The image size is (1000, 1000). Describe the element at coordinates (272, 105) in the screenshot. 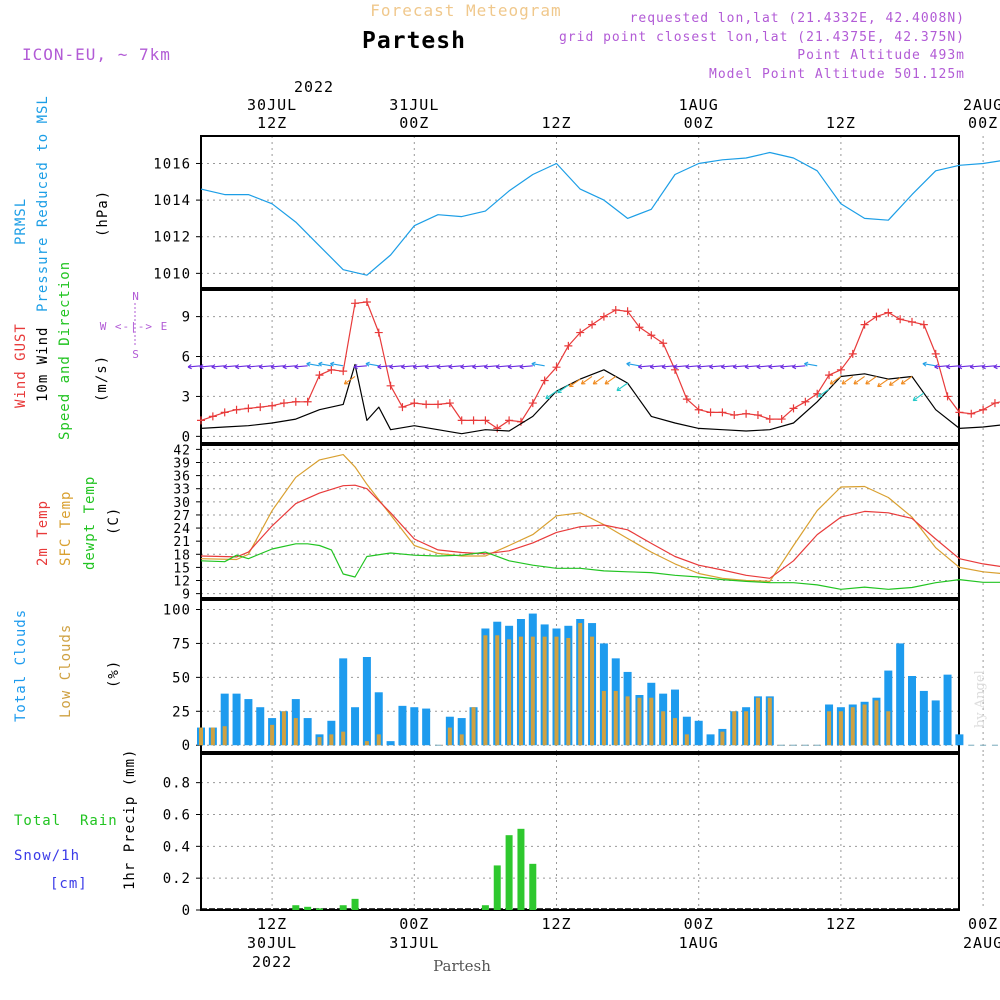

I see `top-date-label: 30JUL` at that location.